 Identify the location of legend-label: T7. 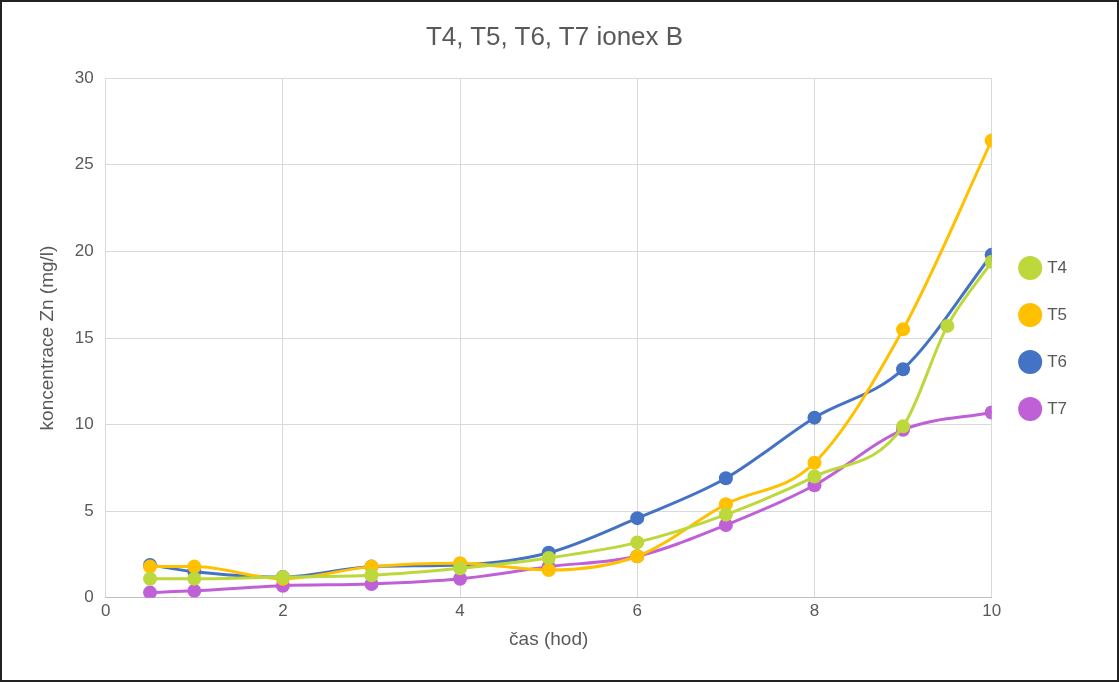
(1057, 408).